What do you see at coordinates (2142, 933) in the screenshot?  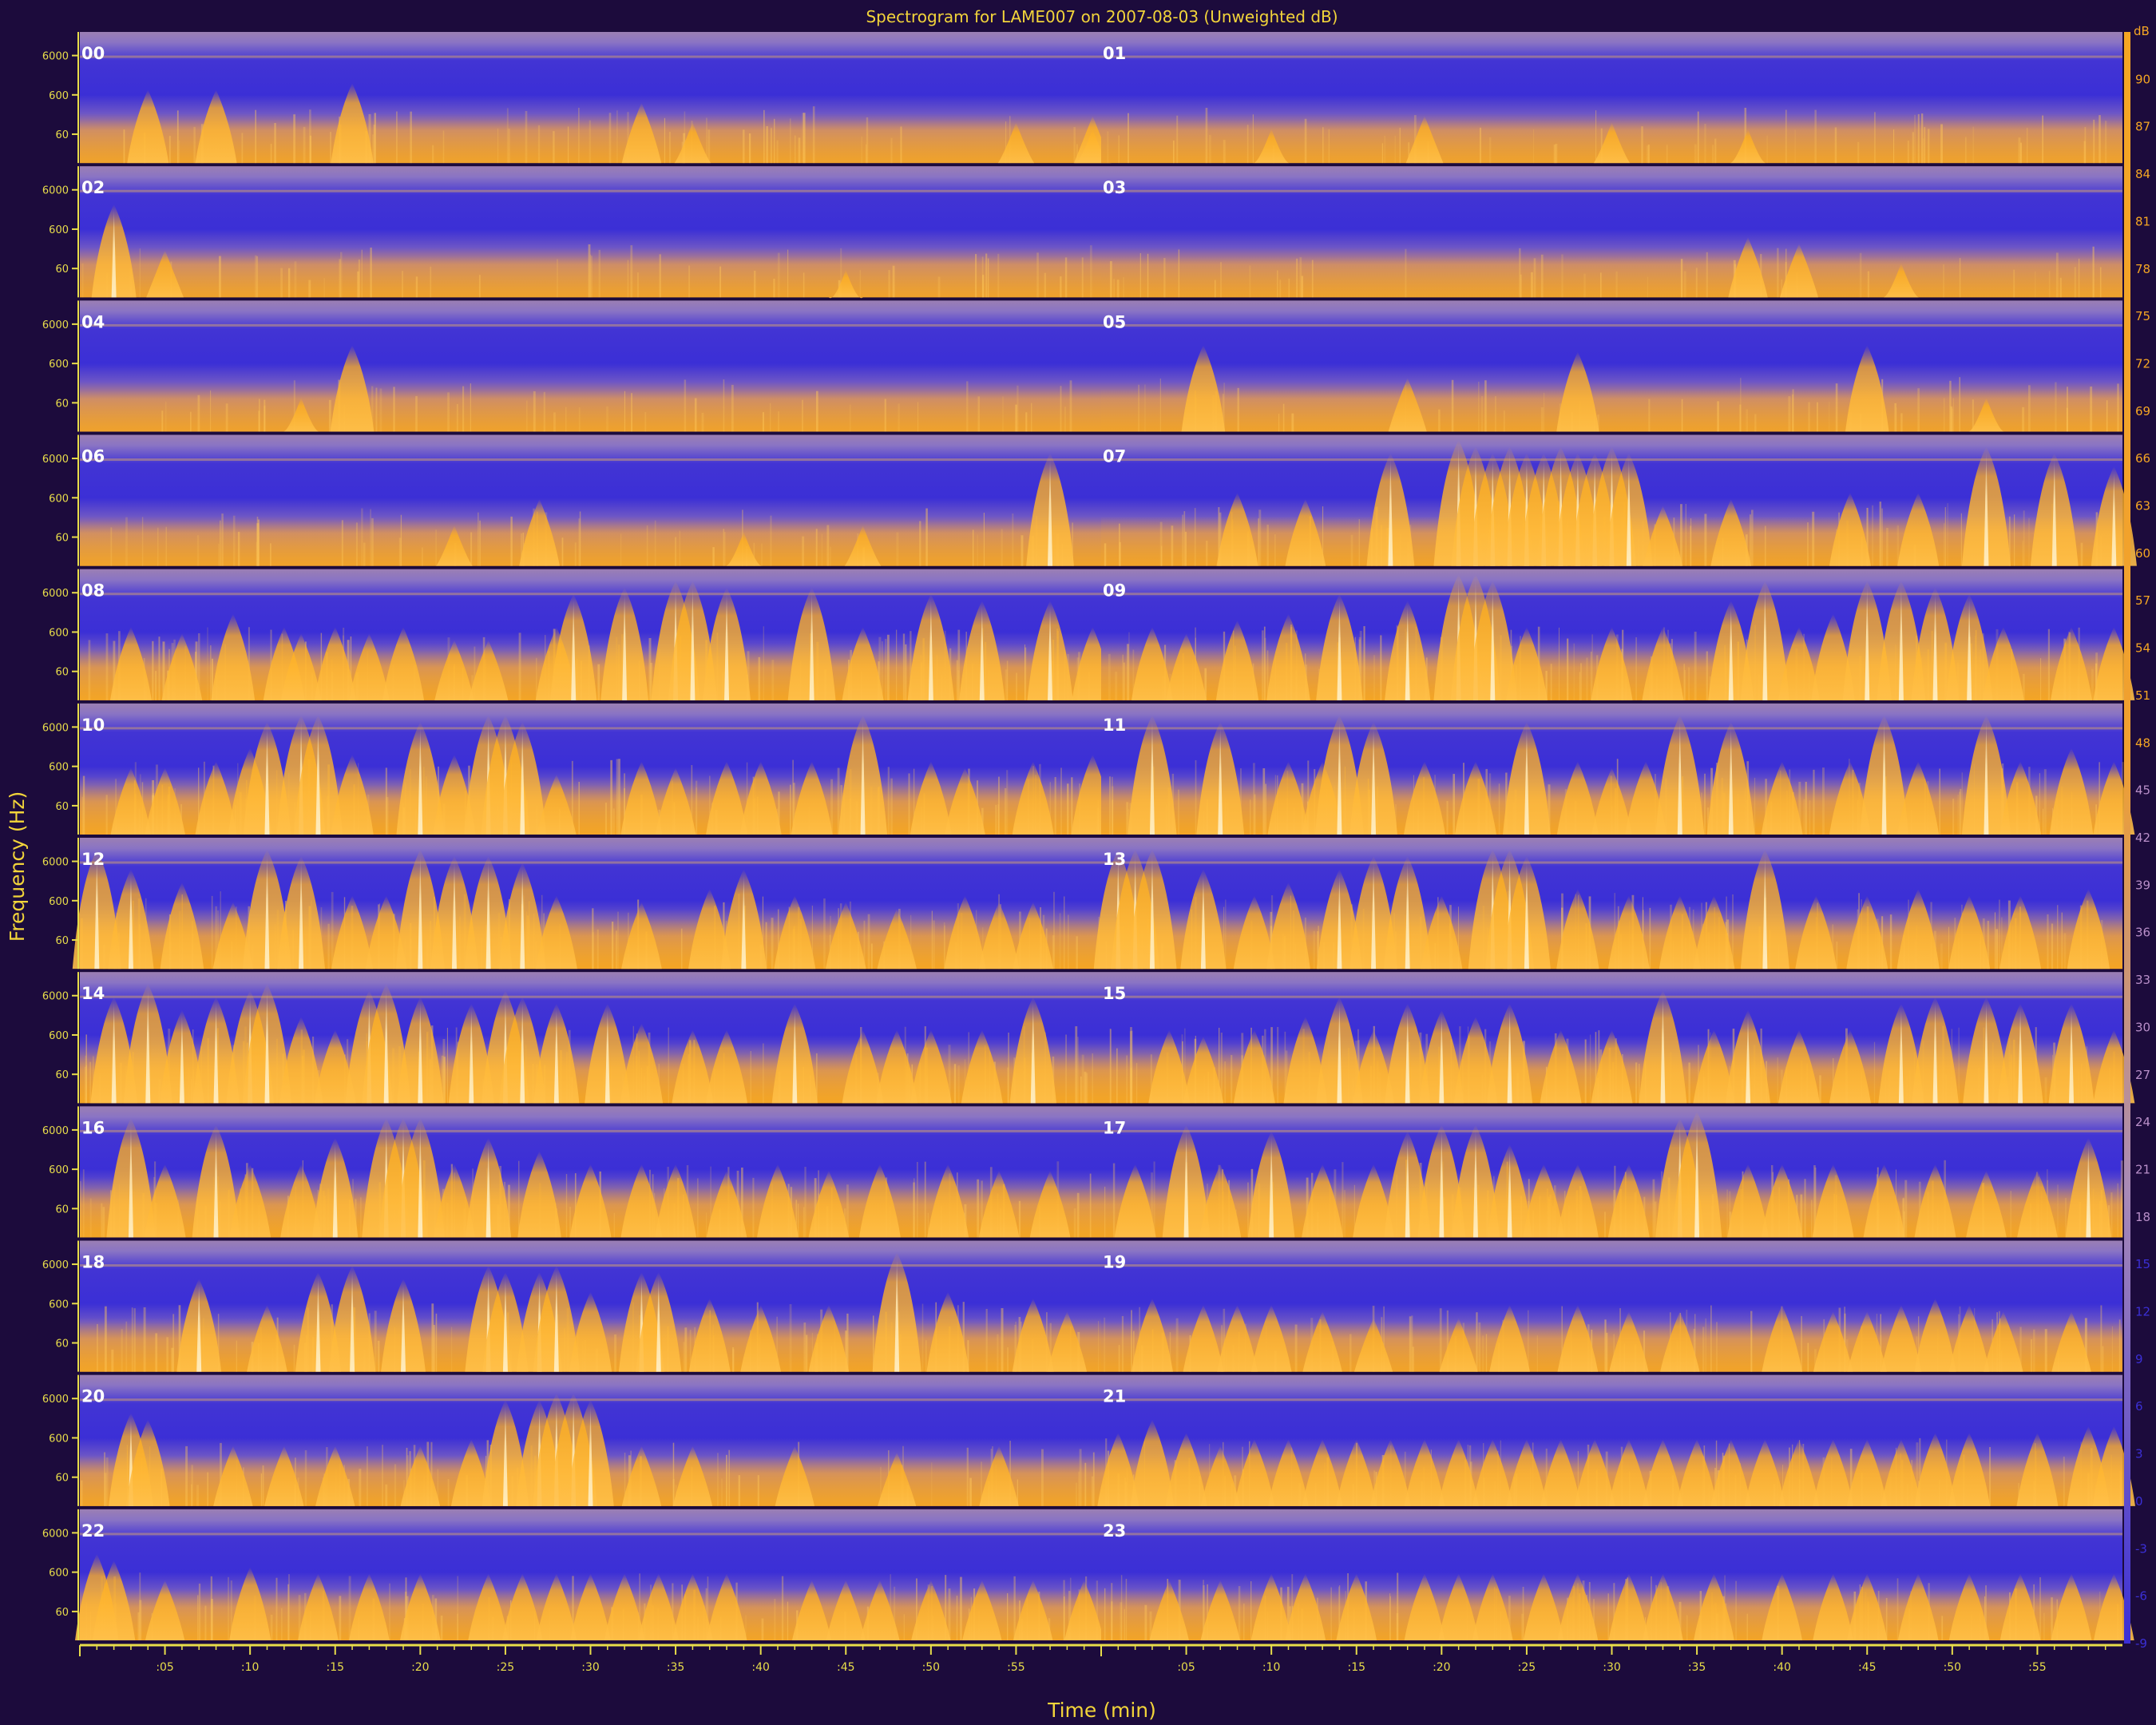 I see `colorbar-tick-label: 36` at bounding box center [2142, 933].